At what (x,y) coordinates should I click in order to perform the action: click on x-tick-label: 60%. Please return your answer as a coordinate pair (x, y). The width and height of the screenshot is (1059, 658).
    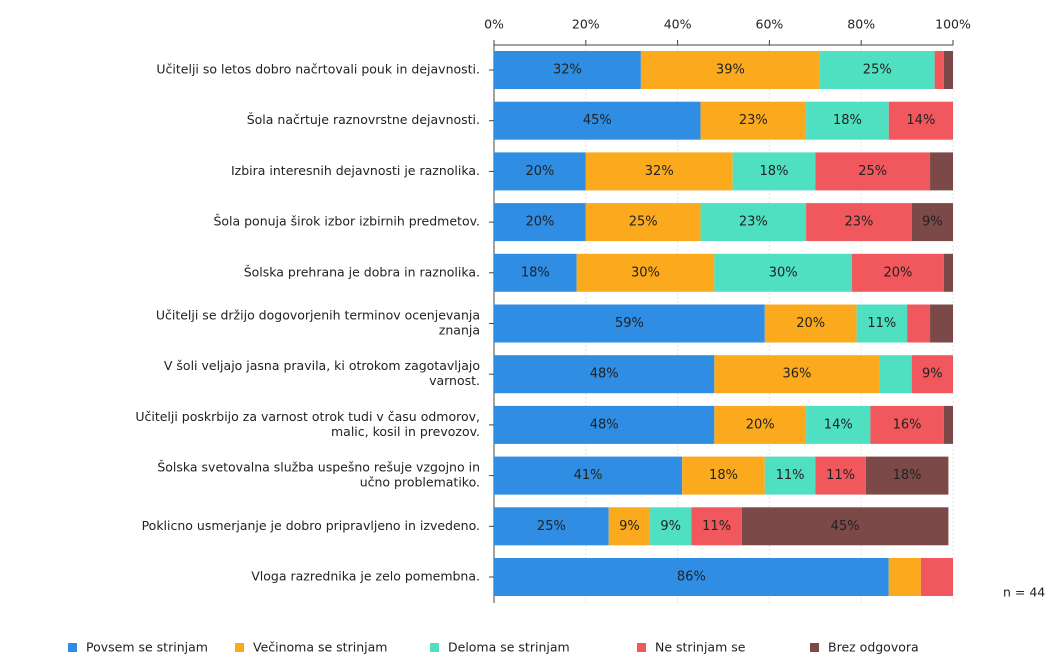
    Looking at the image, I should click on (770, 24).